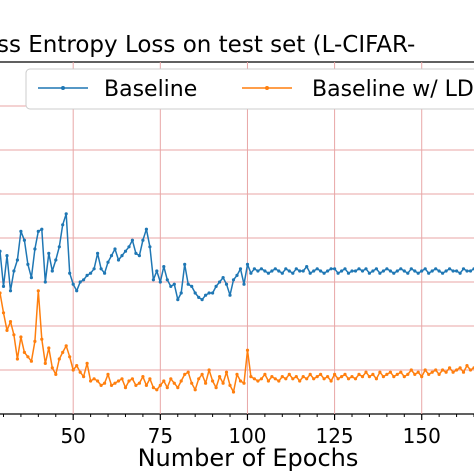 This screenshot has height=474, width=474. I want to click on legend-box, so click(249, 89).